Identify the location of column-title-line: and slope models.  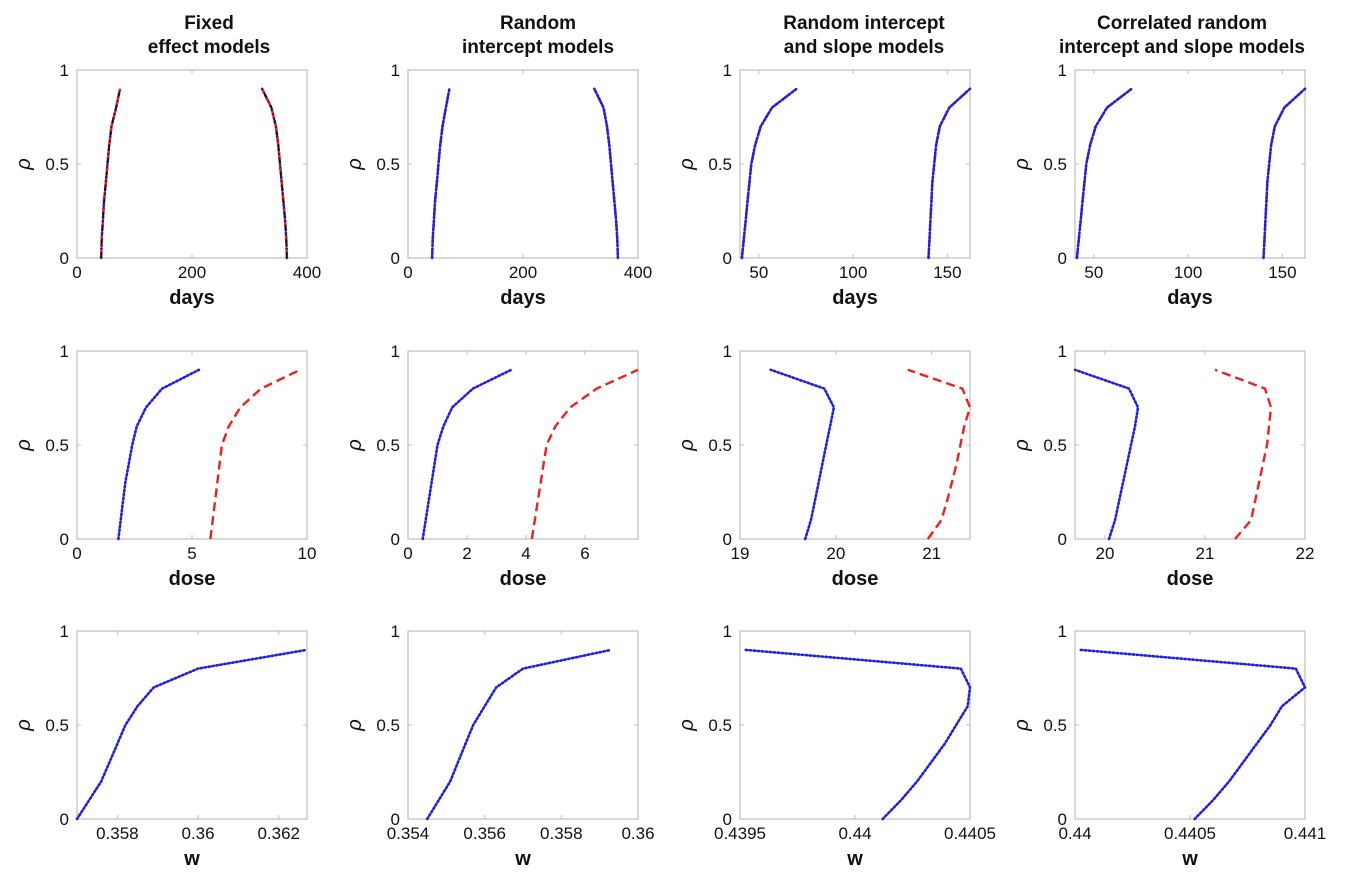
(864, 47).